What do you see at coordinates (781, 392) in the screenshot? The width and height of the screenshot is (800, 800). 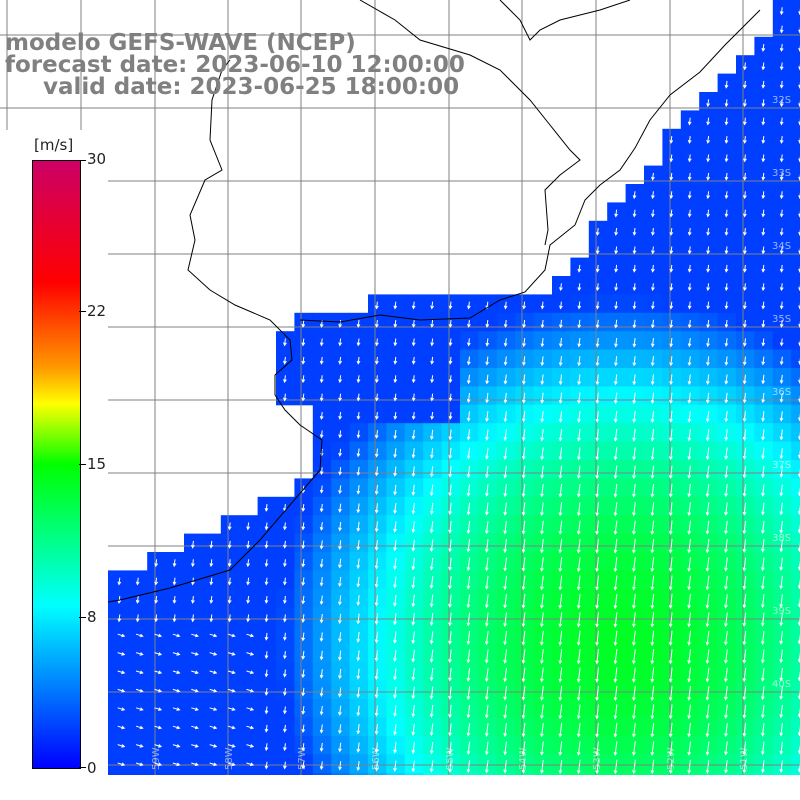 I see `latitude-label: 36S` at bounding box center [781, 392].